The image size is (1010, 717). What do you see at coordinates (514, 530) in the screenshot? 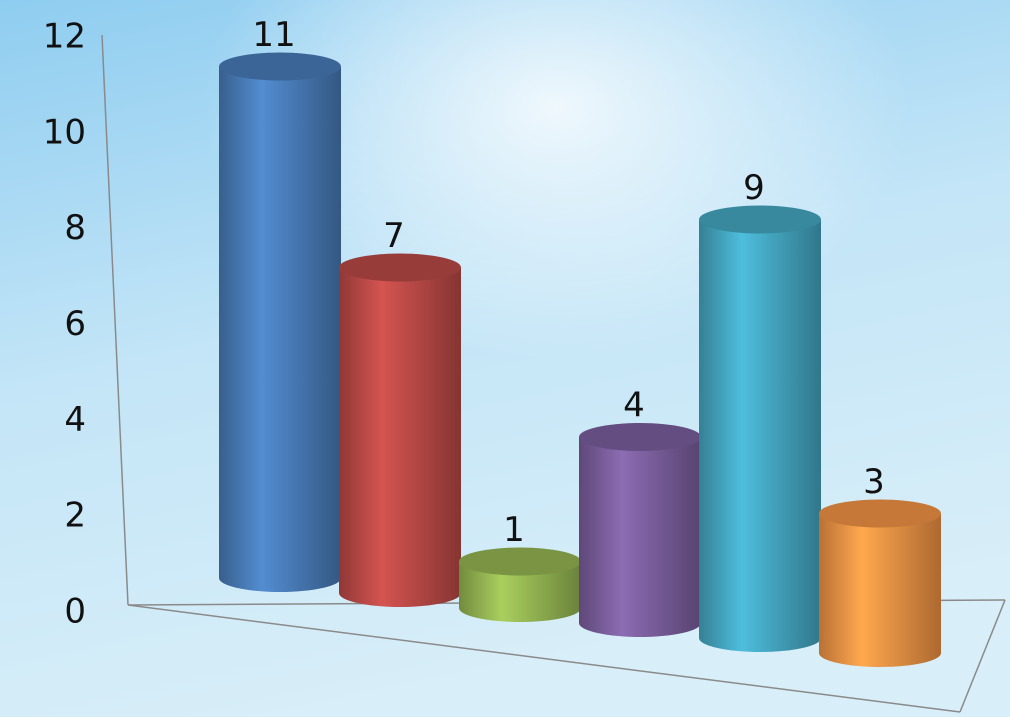
I see `data-label: 1` at bounding box center [514, 530].